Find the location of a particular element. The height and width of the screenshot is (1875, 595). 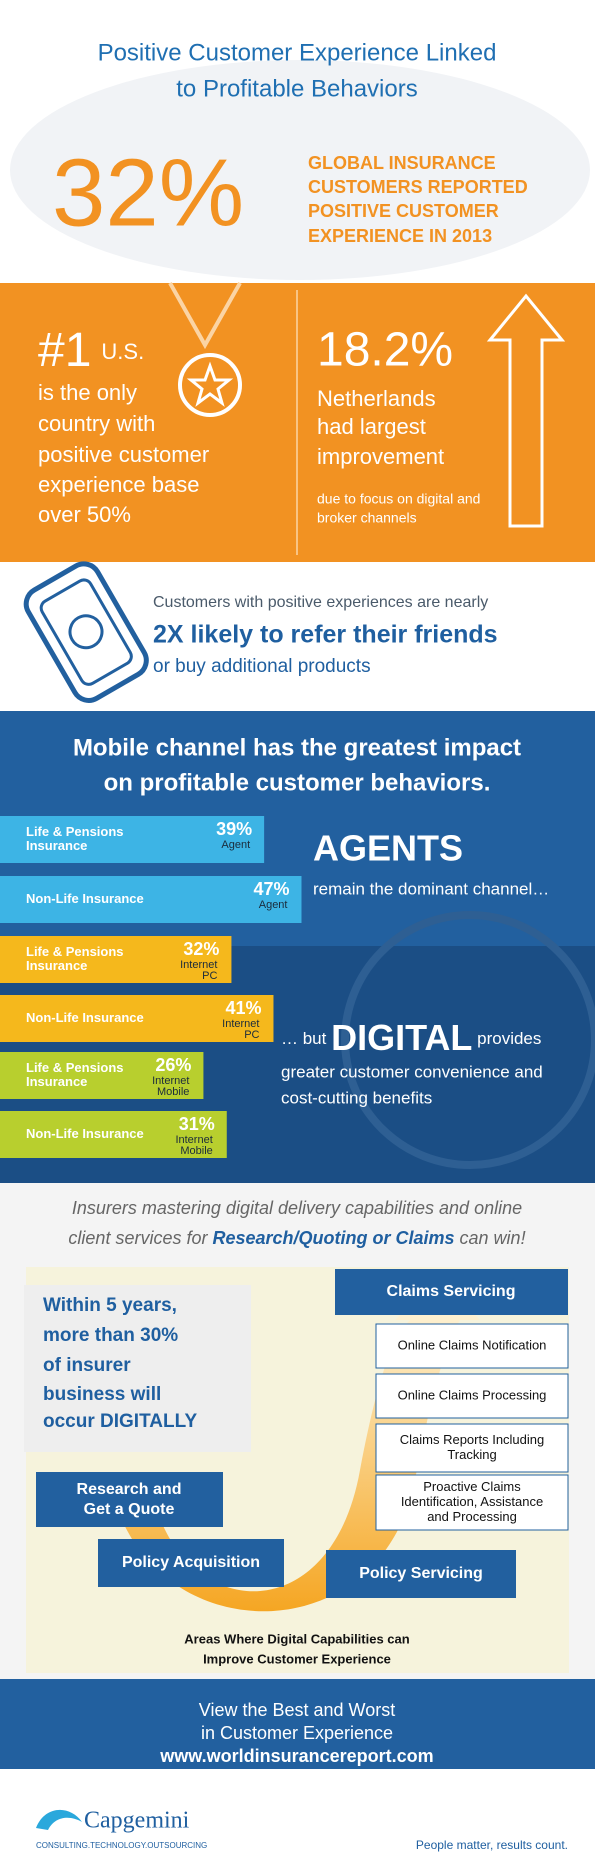

nl-stat: 18.2% is located at coordinates (385, 350).